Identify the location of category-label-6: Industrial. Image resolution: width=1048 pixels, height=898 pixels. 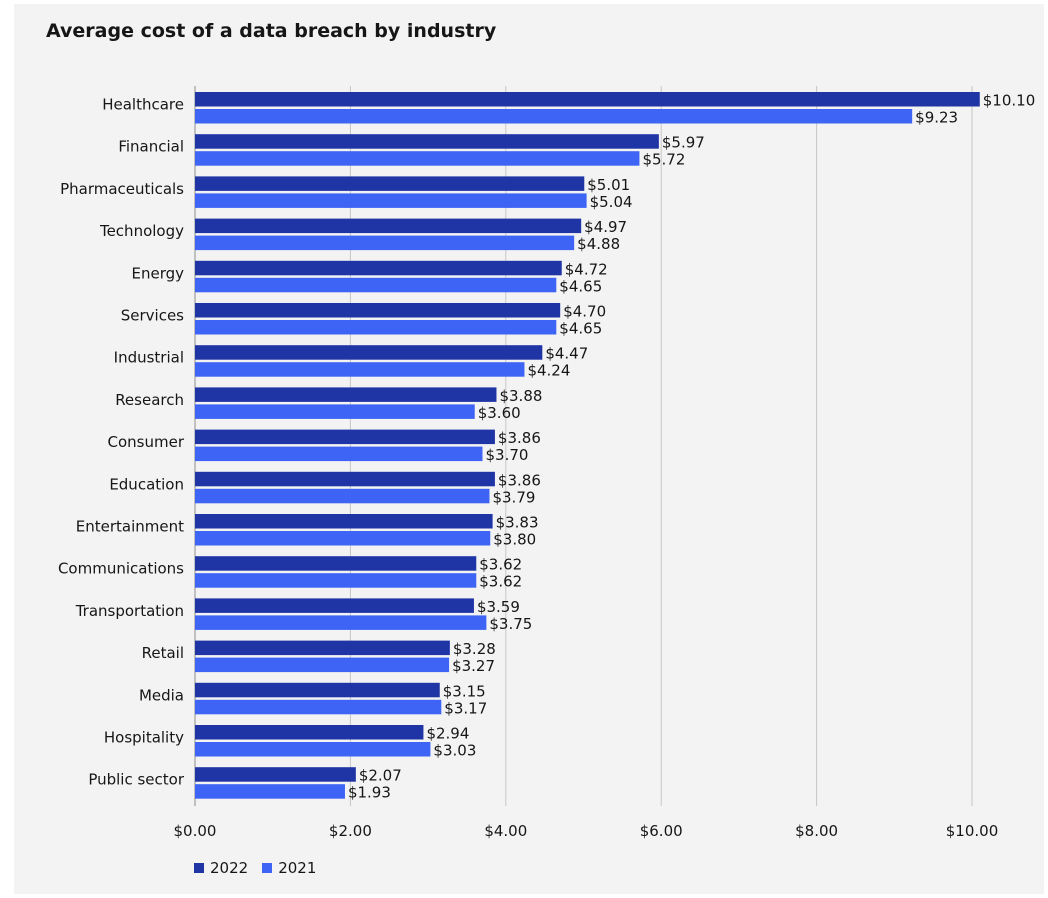
(149, 358).